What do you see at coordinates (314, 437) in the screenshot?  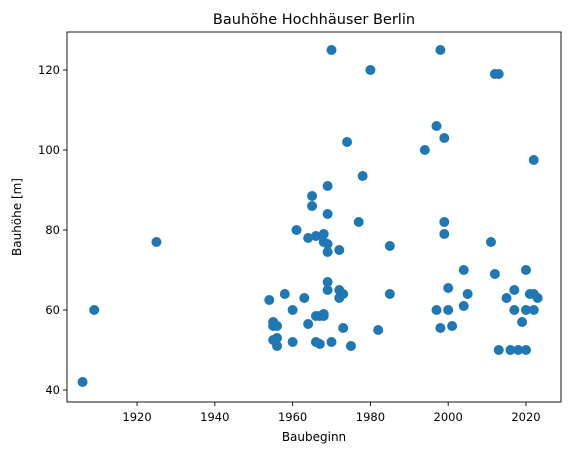 I see `x-axis-label: Baubeginn` at bounding box center [314, 437].